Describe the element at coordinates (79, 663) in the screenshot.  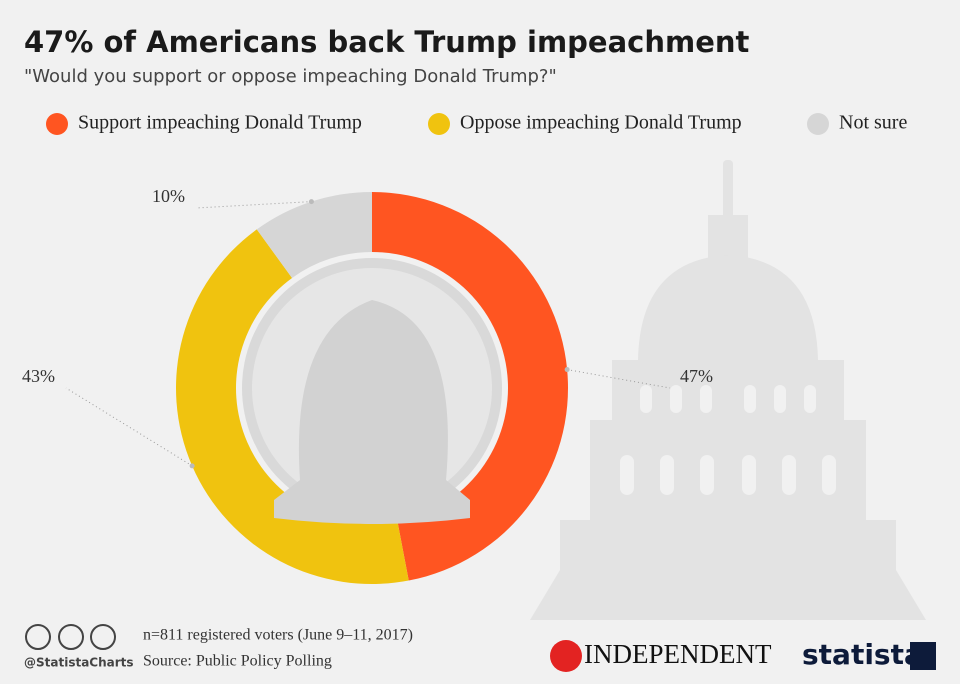
I see `handle: @StatistaCharts` at that location.